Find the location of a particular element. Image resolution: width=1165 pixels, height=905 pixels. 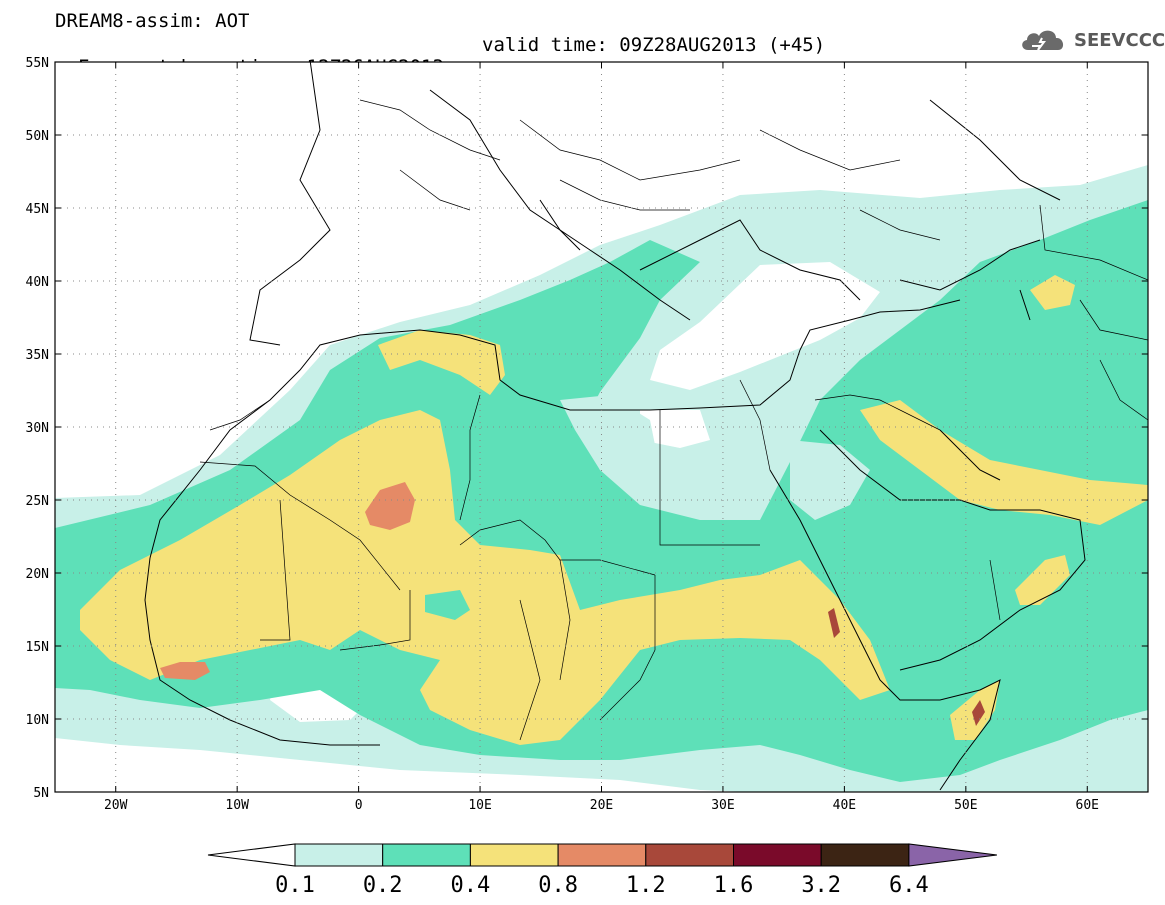

colorbar-label: 0.2 is located at coordinates (383, 885).